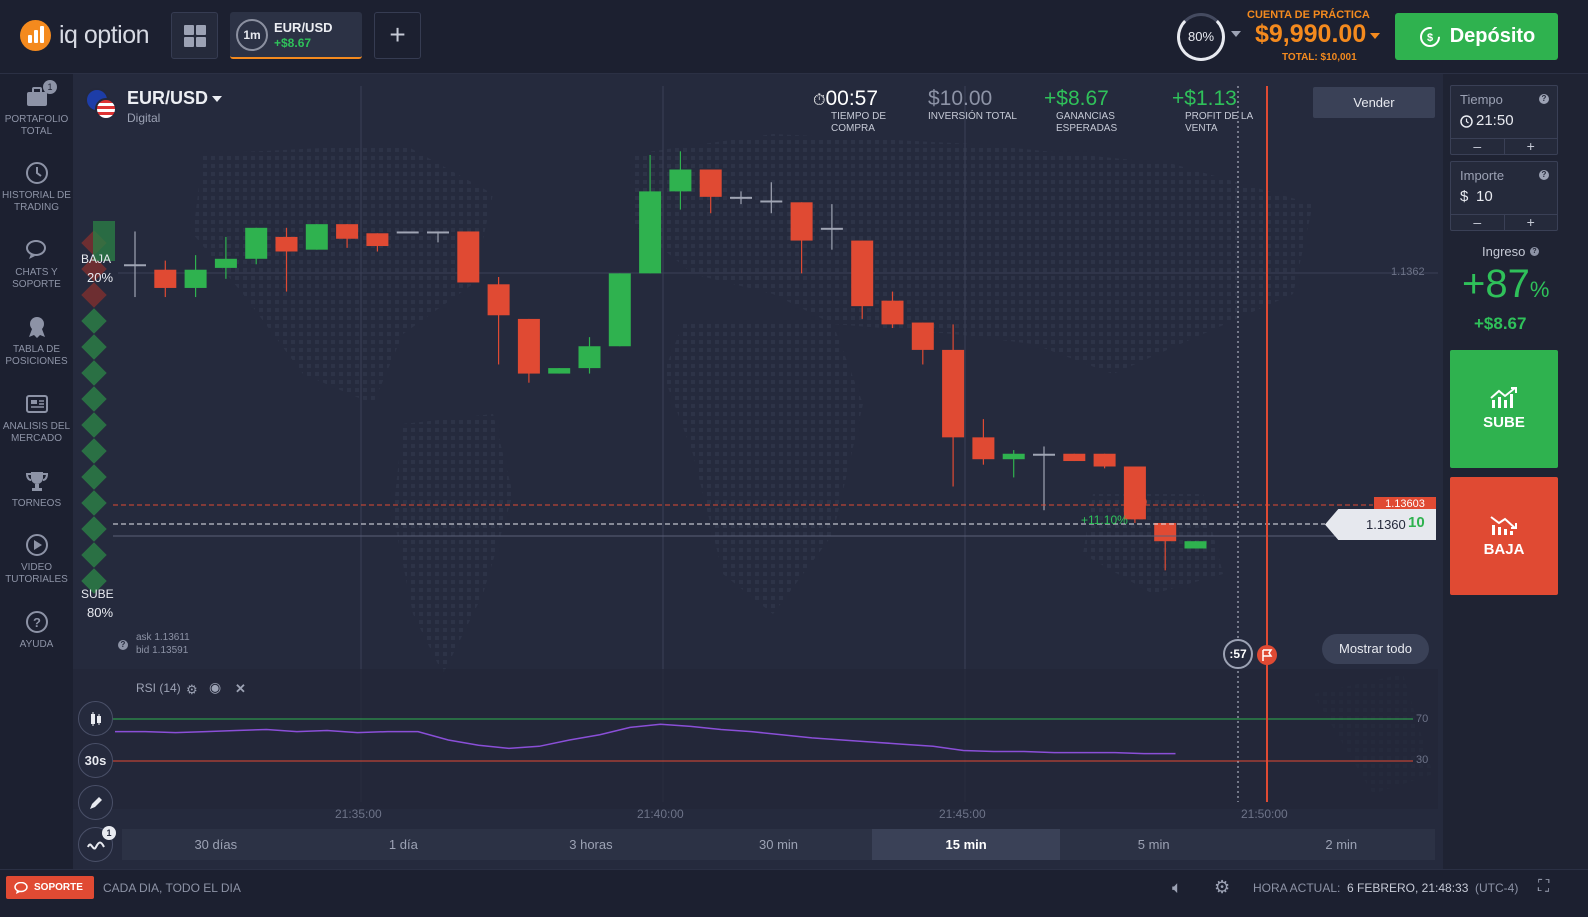  I want to click on fullscreen-icon: ⛶, so click(1544, 886).